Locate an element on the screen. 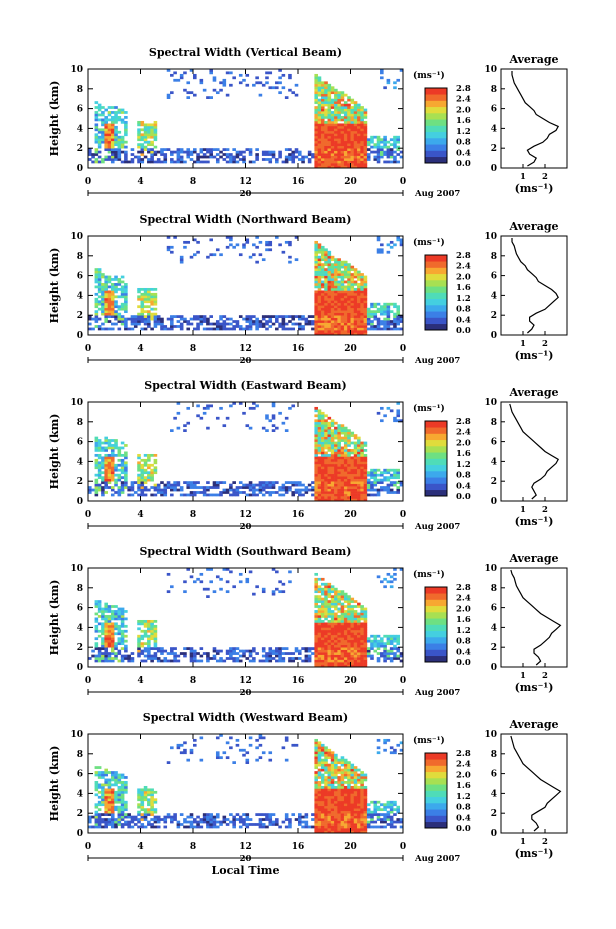 This screenshot has height=929, width=616. x-tick-label: 20 is located at coordinates (350, 681).